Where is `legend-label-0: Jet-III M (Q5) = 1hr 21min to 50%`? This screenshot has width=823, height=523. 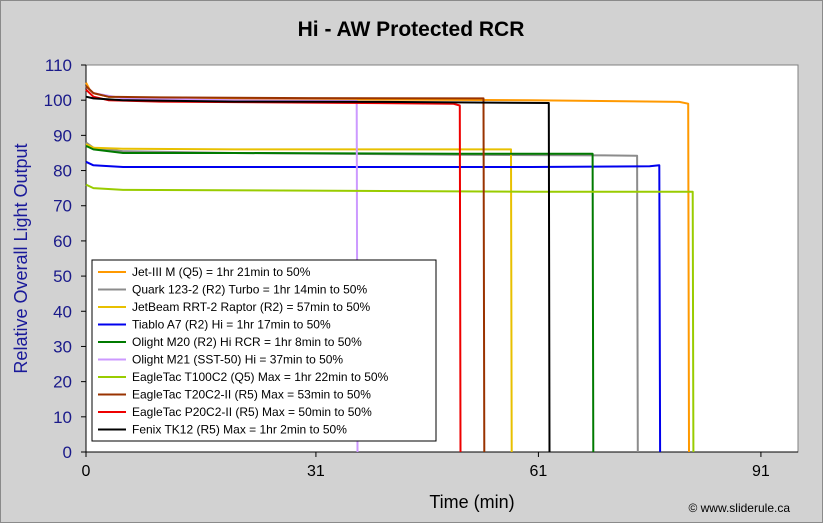
legend-label-0: Jet-III M (Q5) = 1hr 21min to 50% is located at coordinates (221, 272).